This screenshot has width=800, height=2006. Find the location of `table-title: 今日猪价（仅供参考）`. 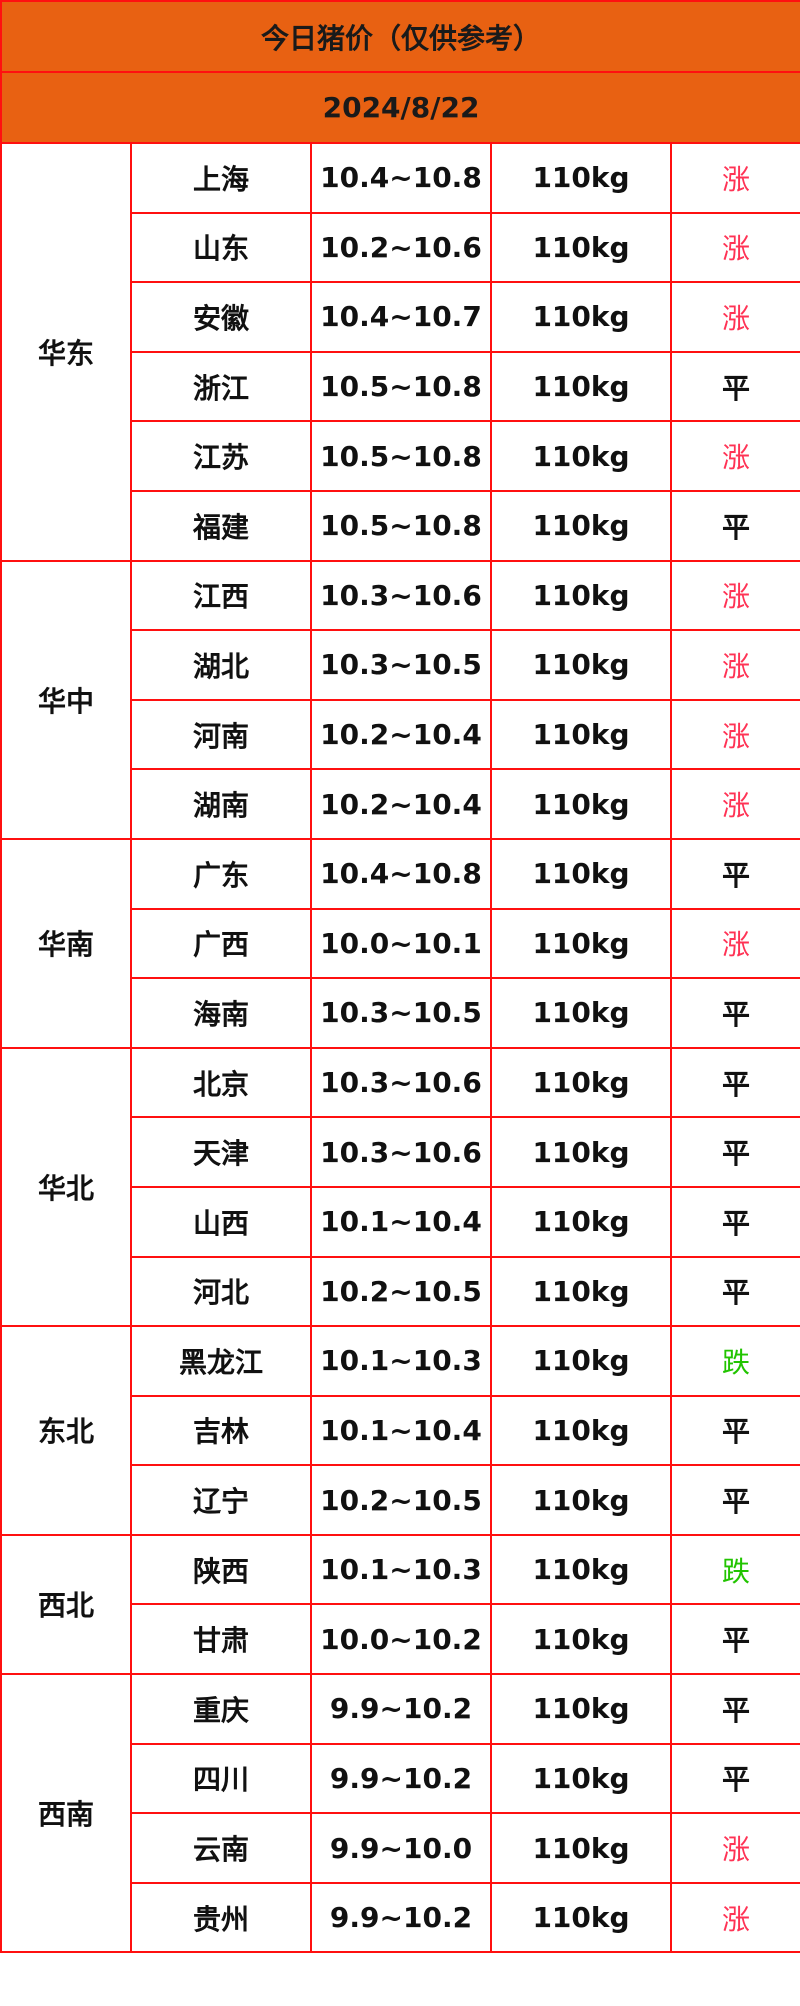

table-title: 今日猪价（仅供参考） is located at coordinates (400, 36).